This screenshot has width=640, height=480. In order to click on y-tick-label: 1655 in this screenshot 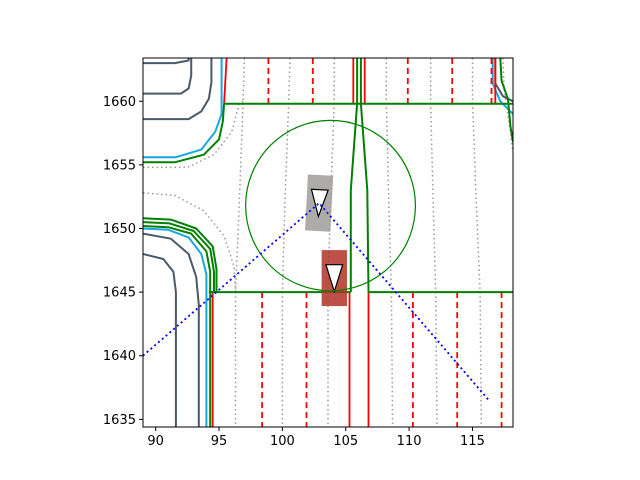, I will do `click(119, 165)`.